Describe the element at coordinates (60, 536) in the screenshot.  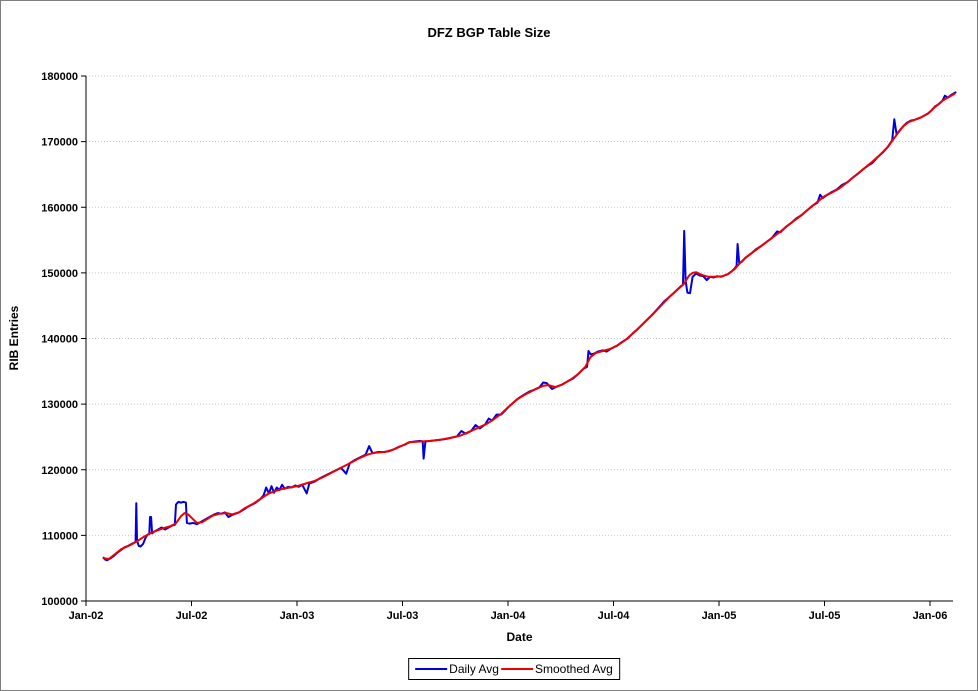
I see `y-tick-label: 110000` at that location.